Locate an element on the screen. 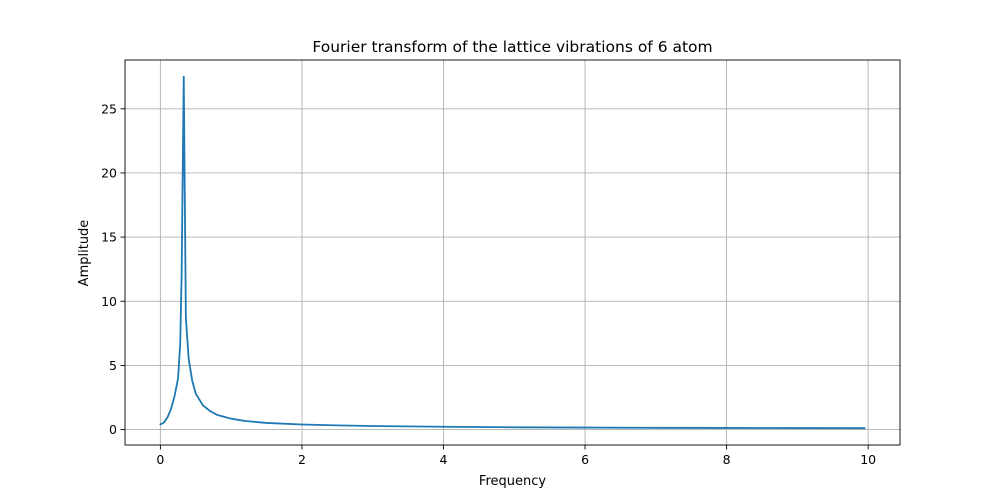 The image size is (1000, 500). y-tick-label: 0 is located at coordinates (113, 429).